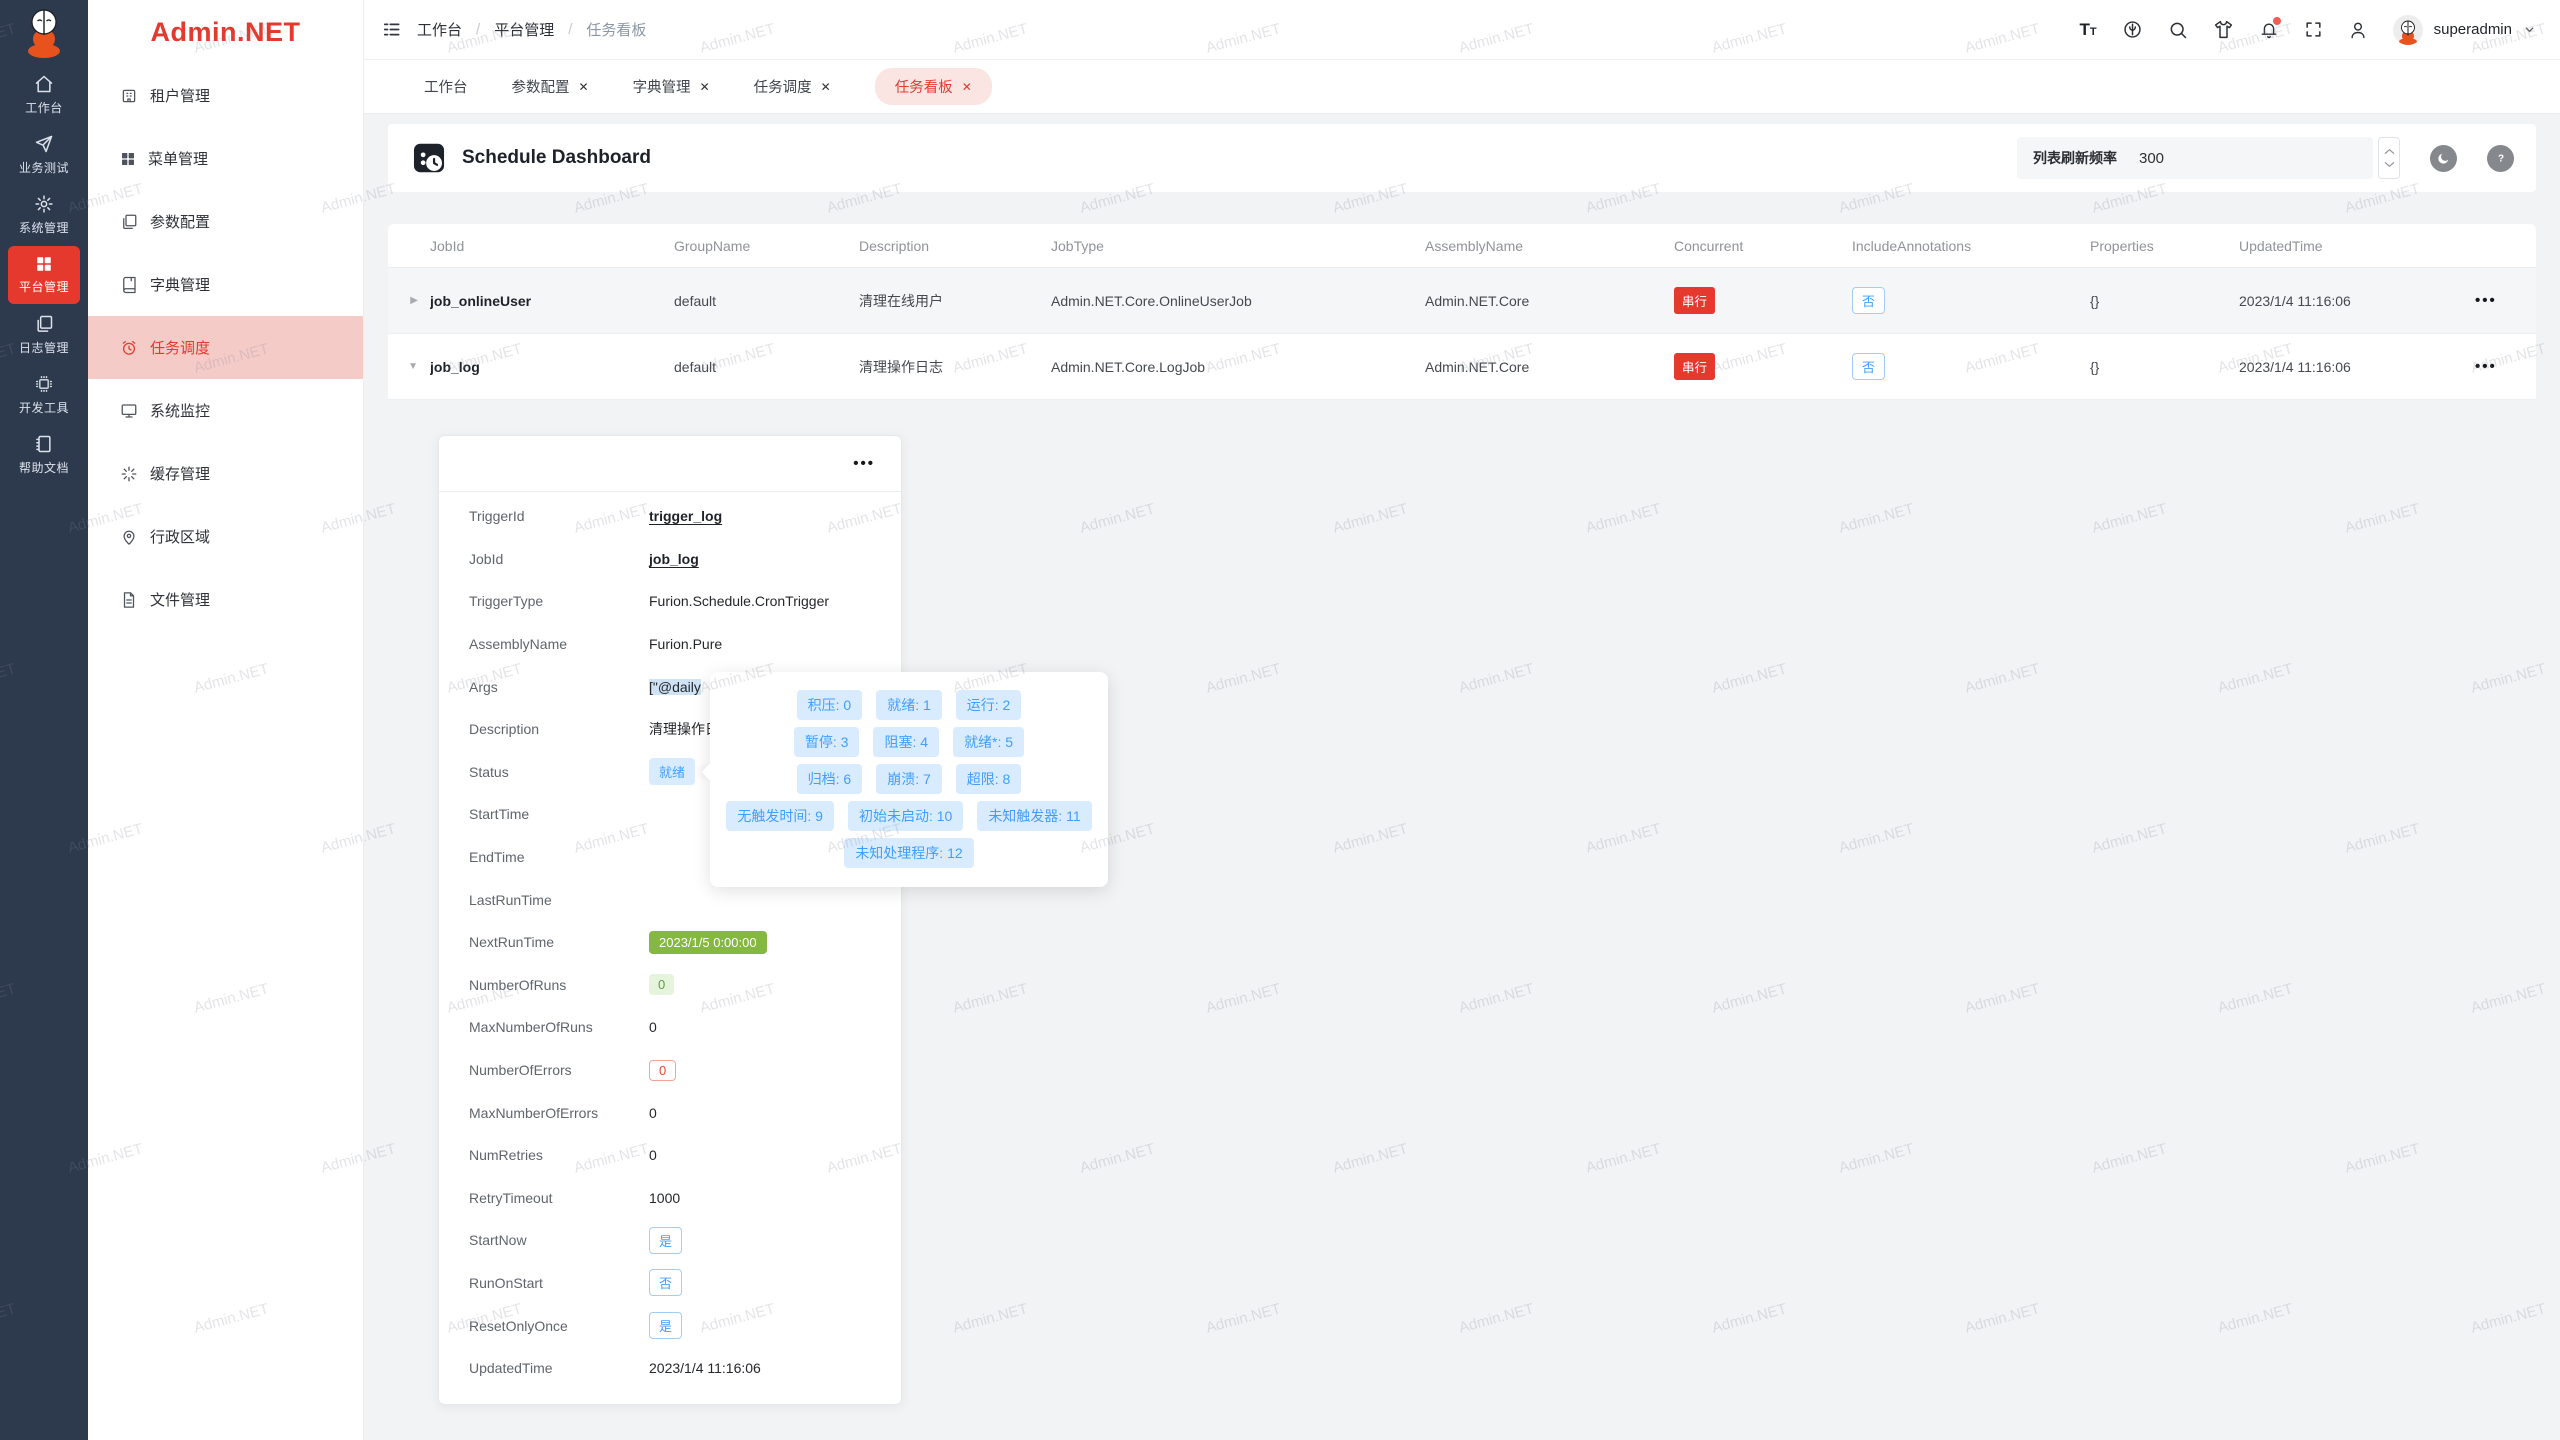  What do you see at coordinates (685, 899) in the screenshot?
I see `detail-row: LastRunTime` at bounding box center [685, 899].